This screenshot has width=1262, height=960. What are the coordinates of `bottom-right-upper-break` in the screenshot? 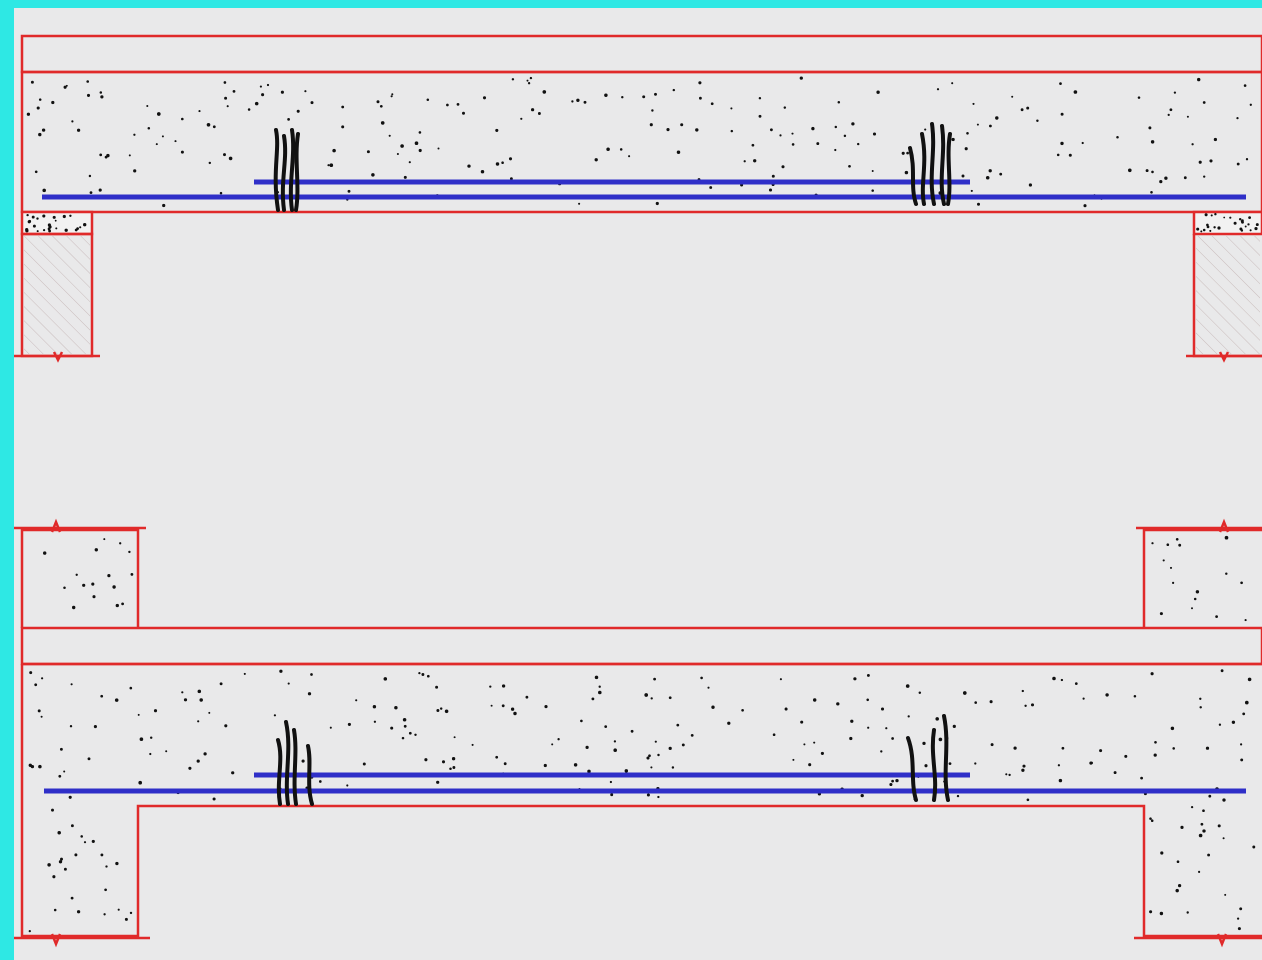 It's located at (1199, 525).